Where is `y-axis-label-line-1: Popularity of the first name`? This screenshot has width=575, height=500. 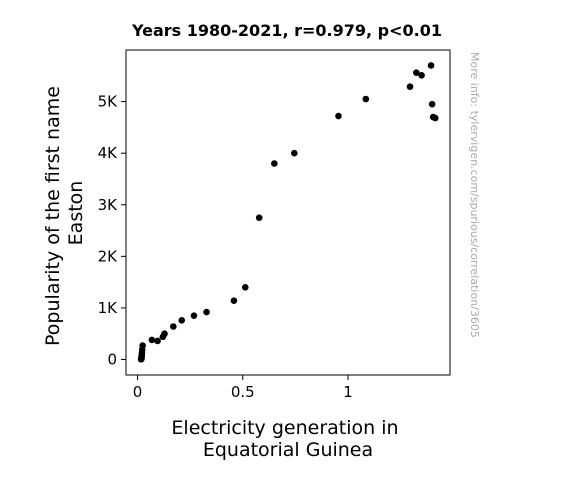 y-axis-label-line-1: Popularity of the first name is located at coordinates (53, 216).